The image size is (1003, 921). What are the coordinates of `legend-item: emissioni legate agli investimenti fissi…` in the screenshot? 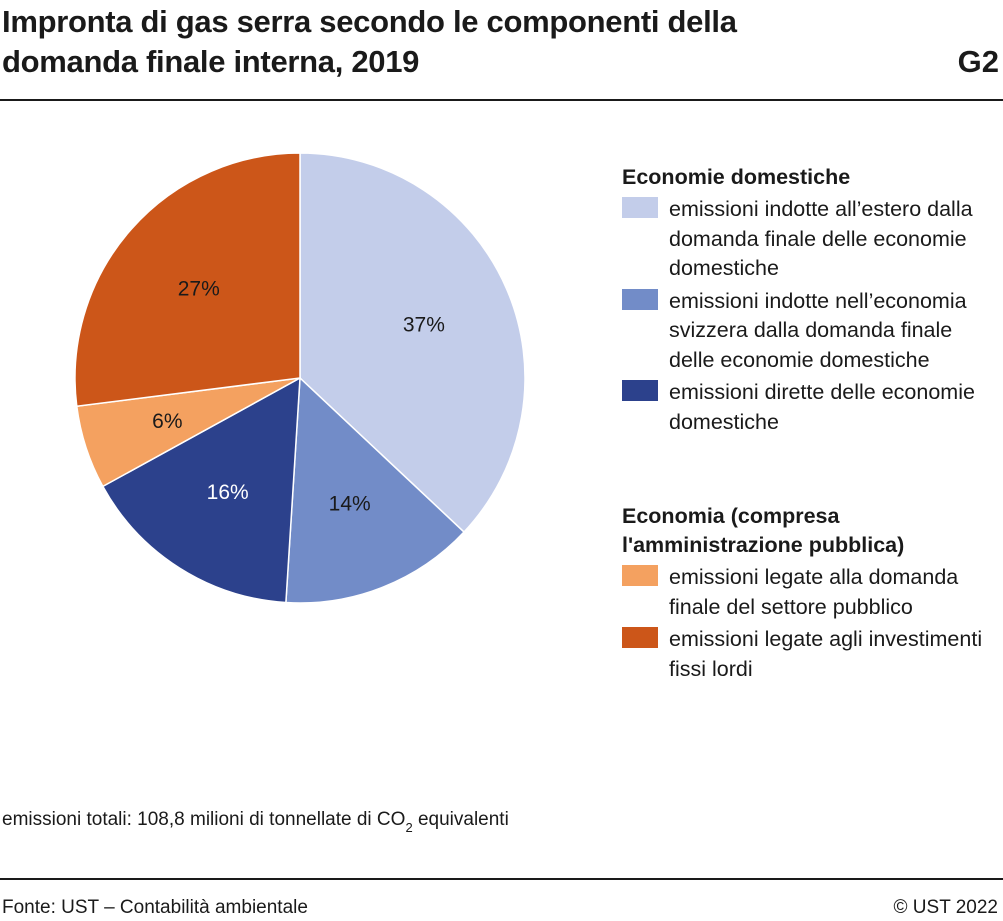 It's located at (812, 654).